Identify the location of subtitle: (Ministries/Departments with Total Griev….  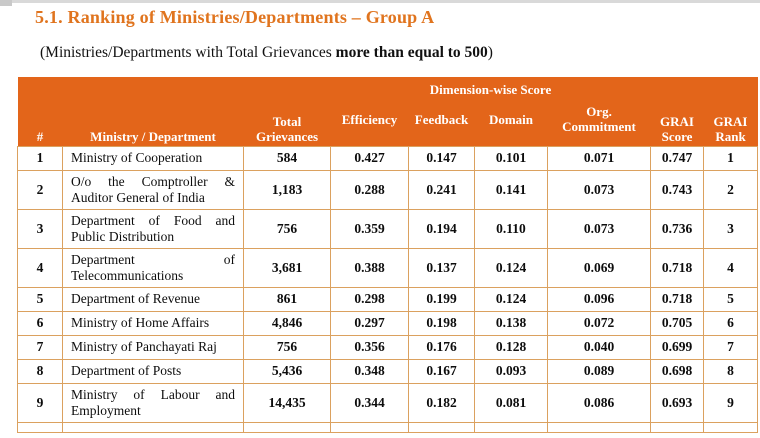
(266, 53).